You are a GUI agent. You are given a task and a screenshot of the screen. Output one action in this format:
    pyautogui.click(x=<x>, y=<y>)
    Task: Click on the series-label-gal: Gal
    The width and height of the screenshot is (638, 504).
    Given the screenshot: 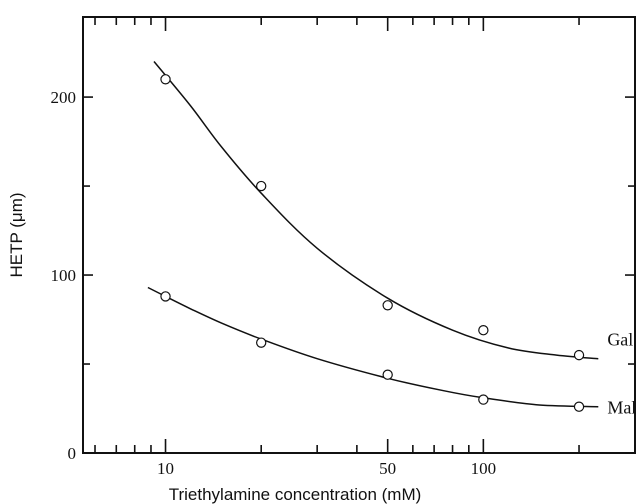 What is the action you would take?
    pyautogui.click(x=620, y=340)
    